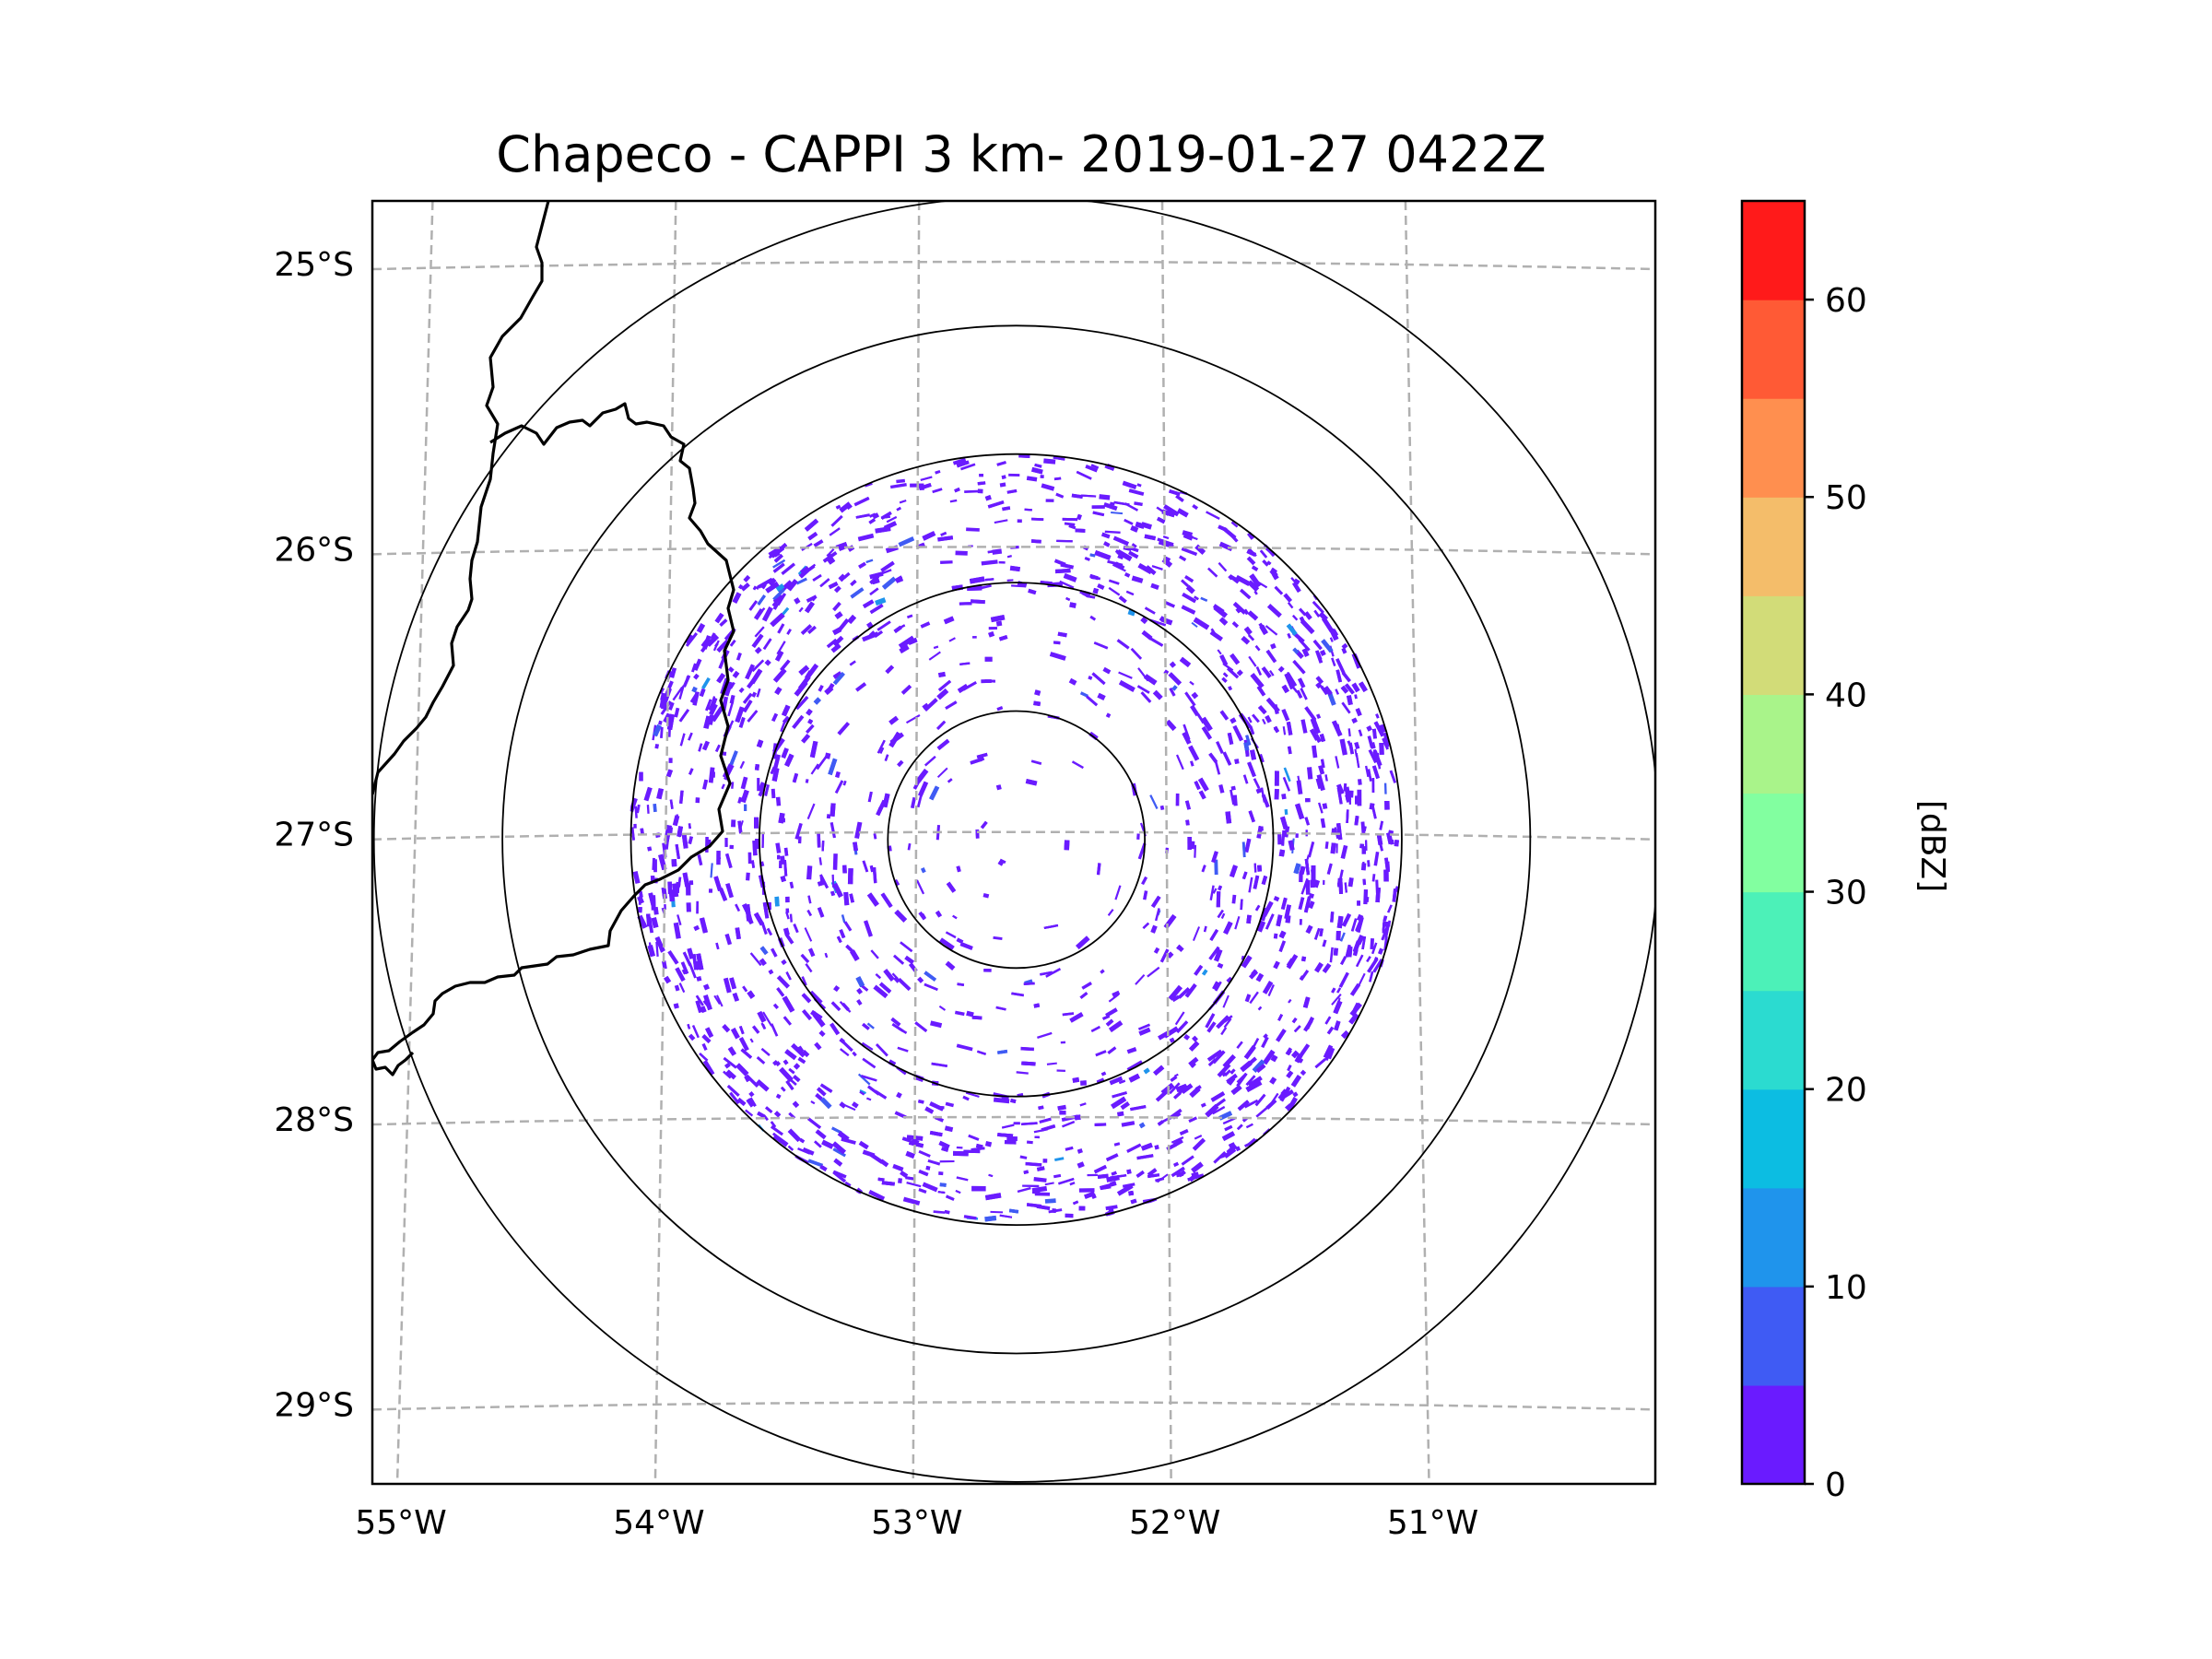 This screenshot has height=1659, width=2212. Describe the element at coordinates (314, 835) in the screenshot. I see `y-axis-ticks: 25°S 26°S 27°S 28°S 29°S` at that location.